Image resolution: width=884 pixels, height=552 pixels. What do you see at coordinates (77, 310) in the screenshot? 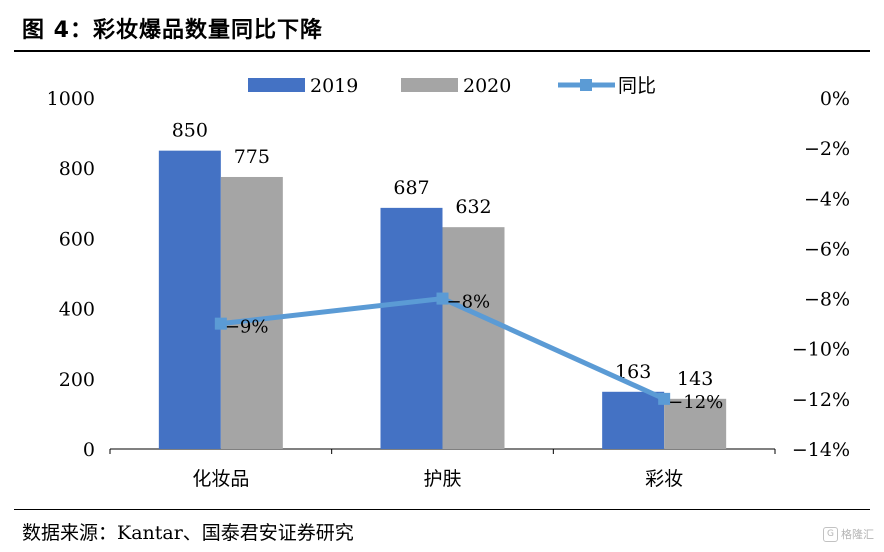
I see `y-left-tick-label: 400` at bounding box center [77, 310].